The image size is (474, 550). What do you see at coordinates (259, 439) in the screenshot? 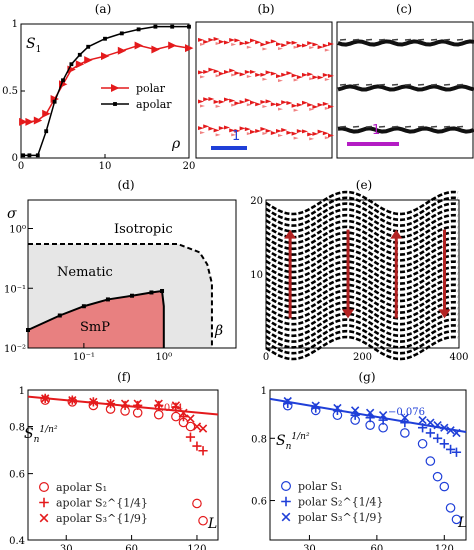
I see `chart-ytick-label: 0.8` at bounding box center [259, 439].